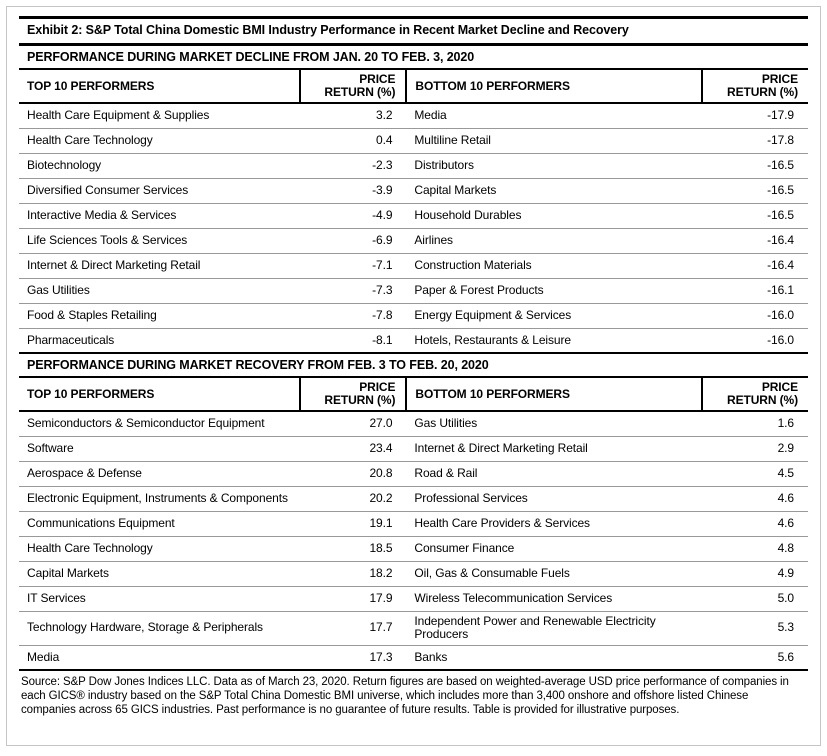 This screenshot has height=756, width=827. I want to click on bottom-performer-name: Media, so click(554, 115).